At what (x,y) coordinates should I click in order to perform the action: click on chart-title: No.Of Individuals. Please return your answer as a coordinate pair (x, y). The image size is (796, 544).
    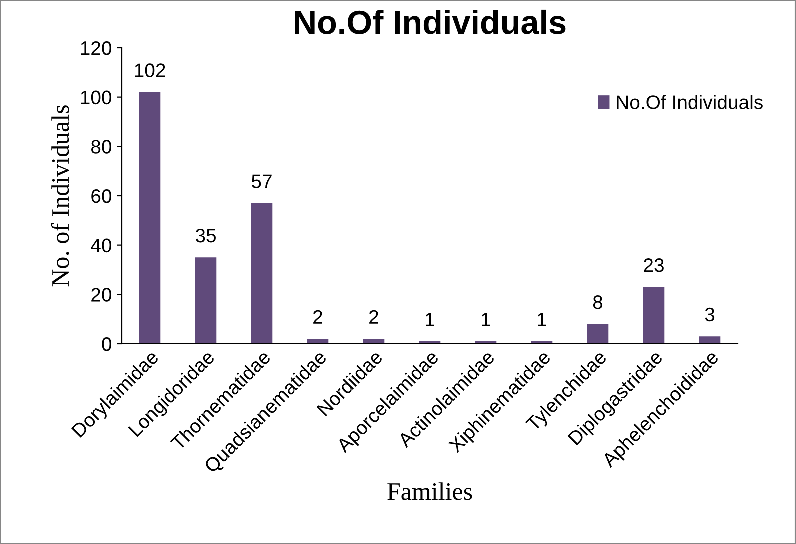
    Looking at the image, I should click on (430, 22).